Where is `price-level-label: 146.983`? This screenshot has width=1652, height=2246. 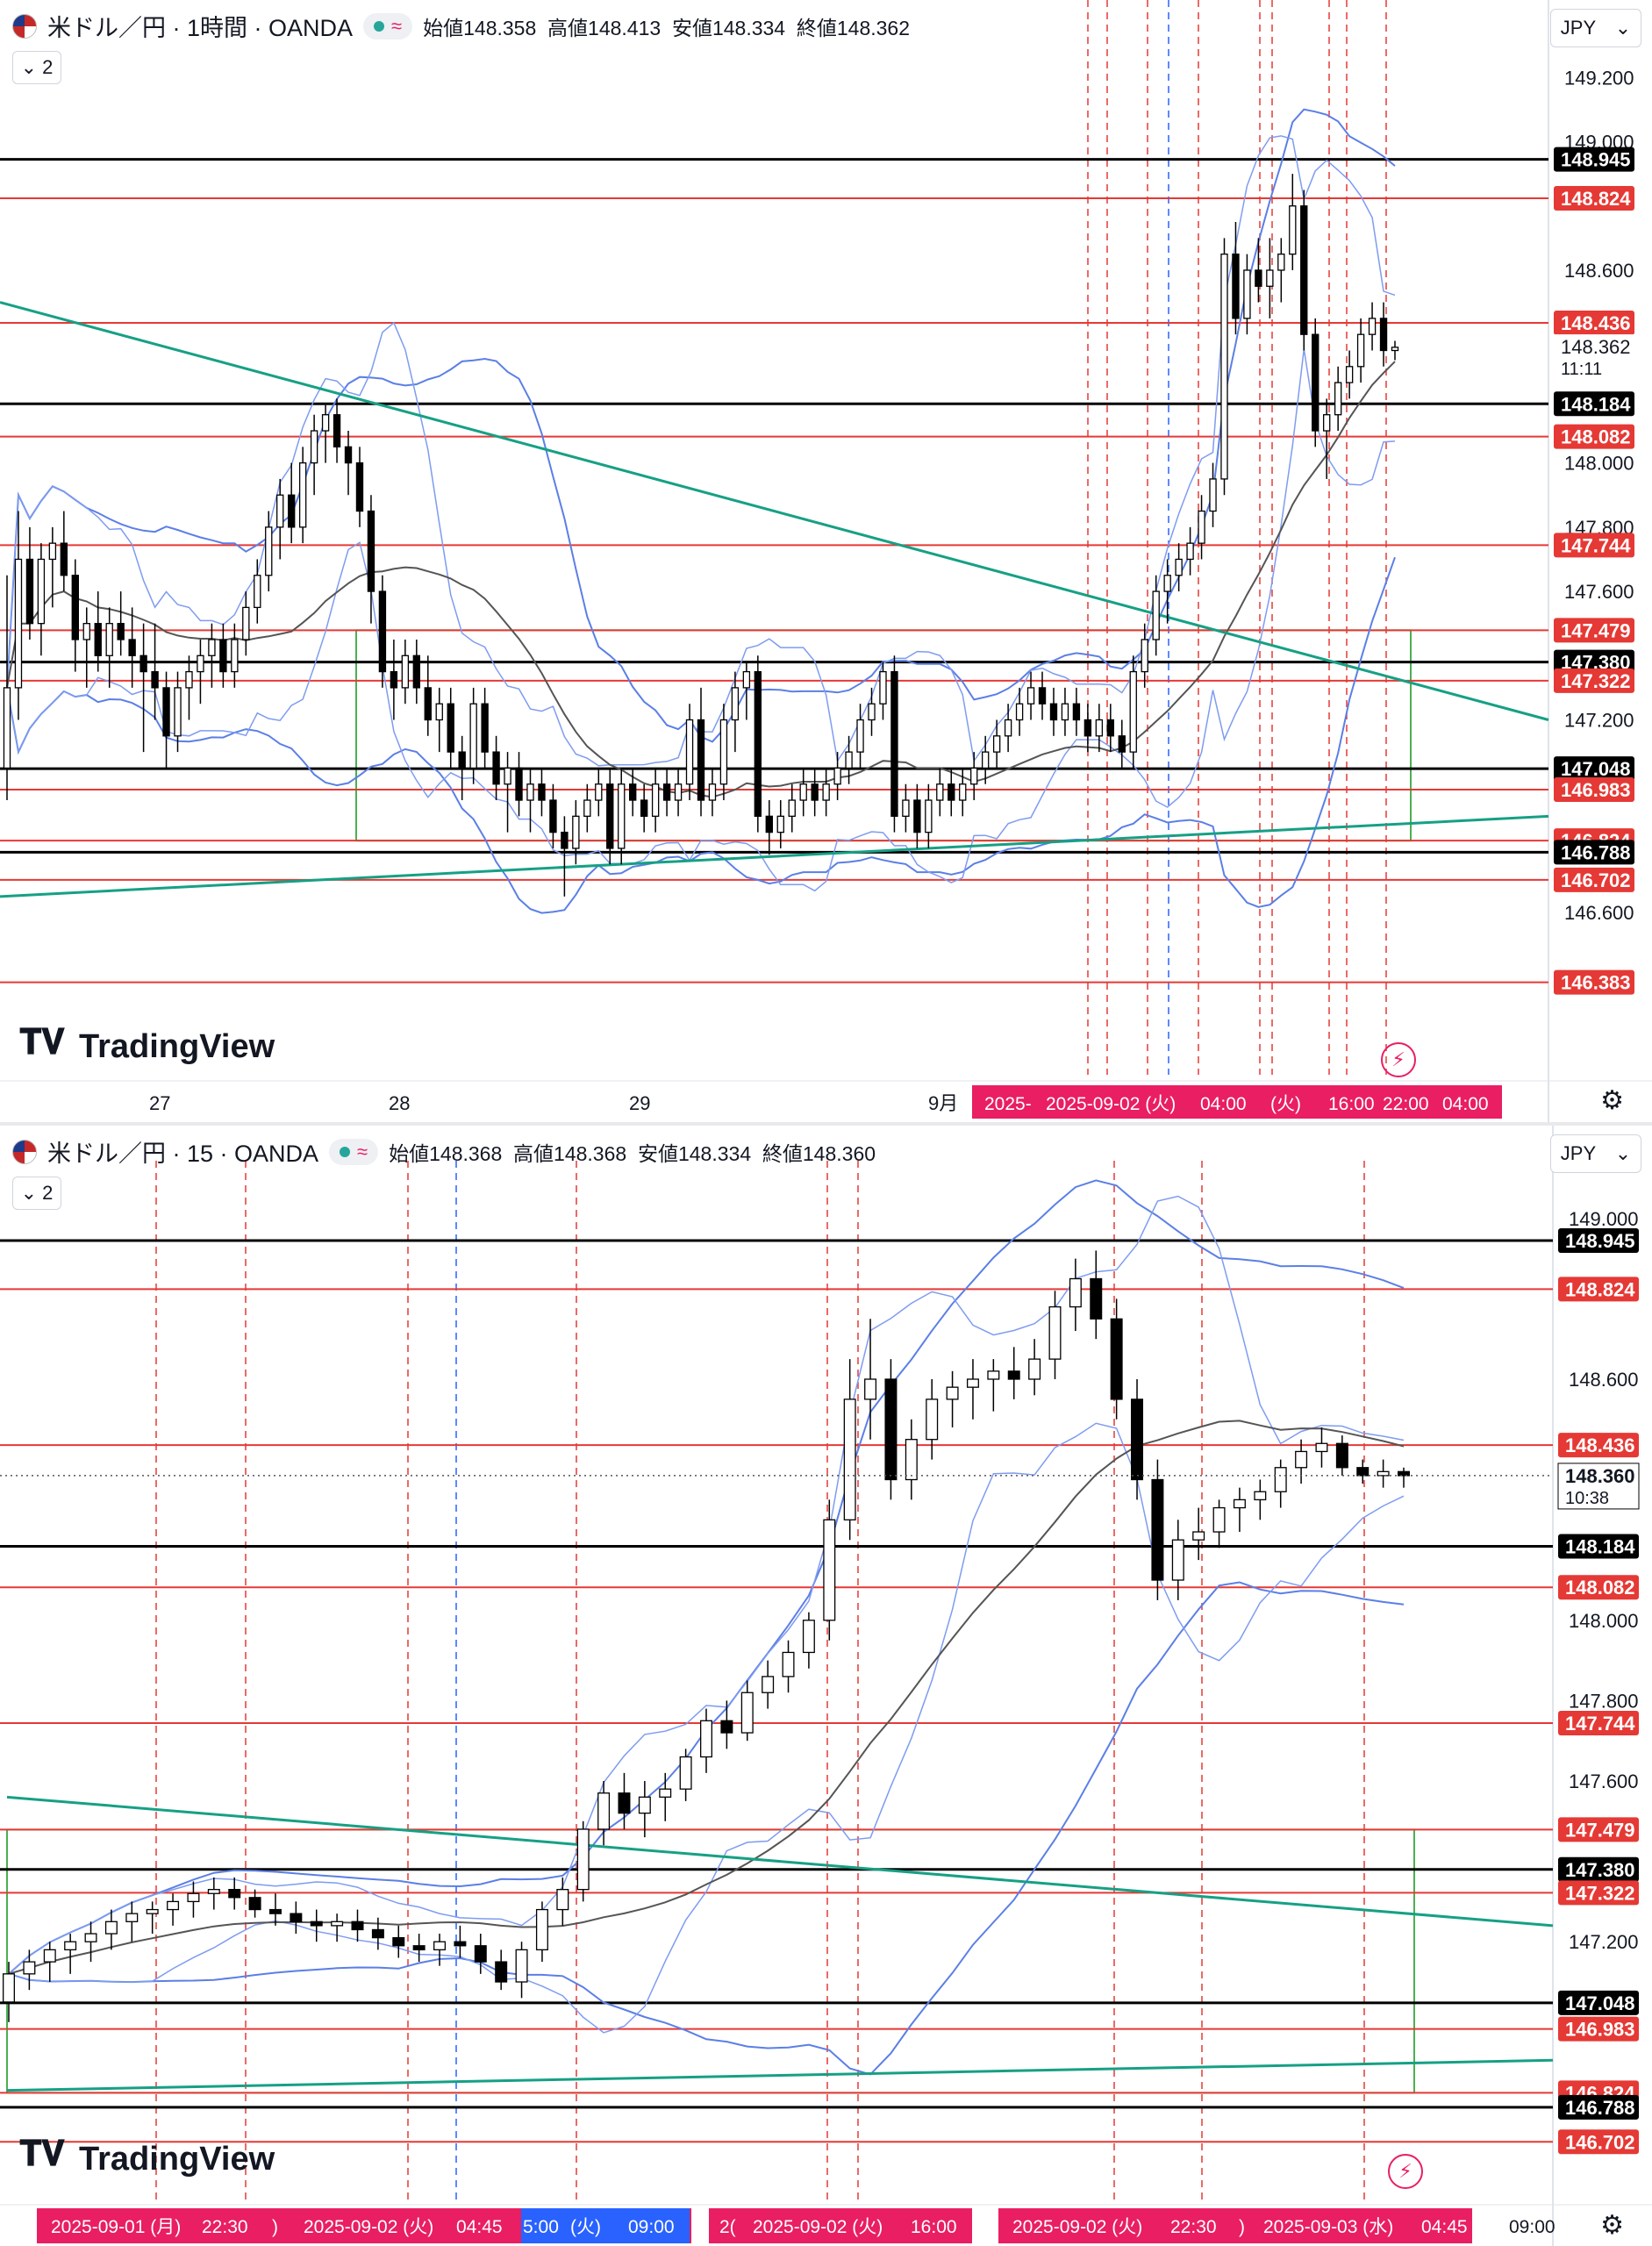 price-level-label: 146.983 is located at coordinates (1596, 790).